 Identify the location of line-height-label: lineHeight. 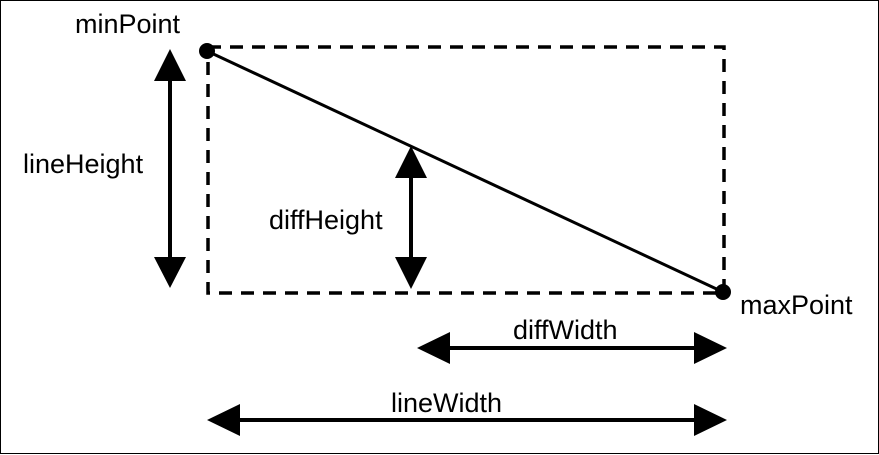
(83, 164).